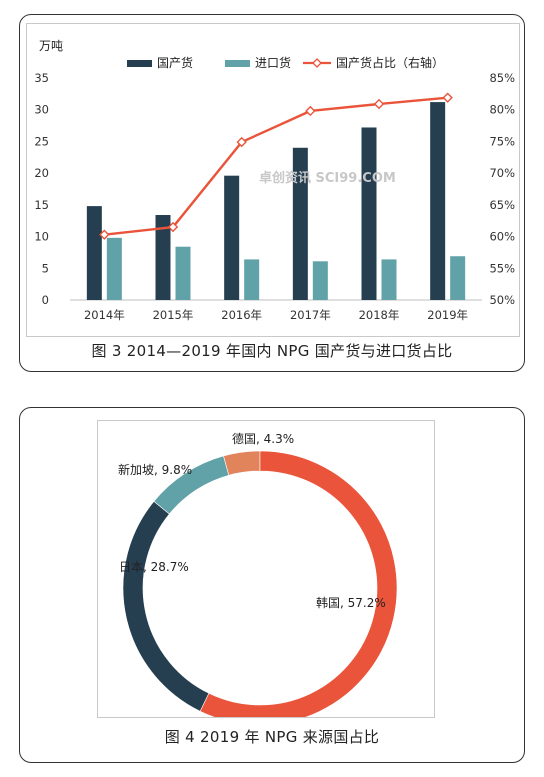  What do you see at coordinates (317, 63) in the screenshot?
I see `legend-marker` at bounding box center [317, 63].